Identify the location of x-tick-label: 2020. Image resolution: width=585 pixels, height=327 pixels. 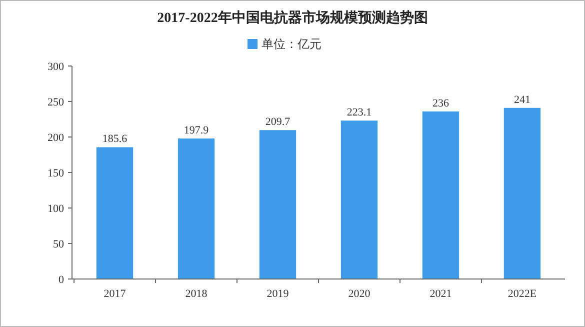
(359, 294).